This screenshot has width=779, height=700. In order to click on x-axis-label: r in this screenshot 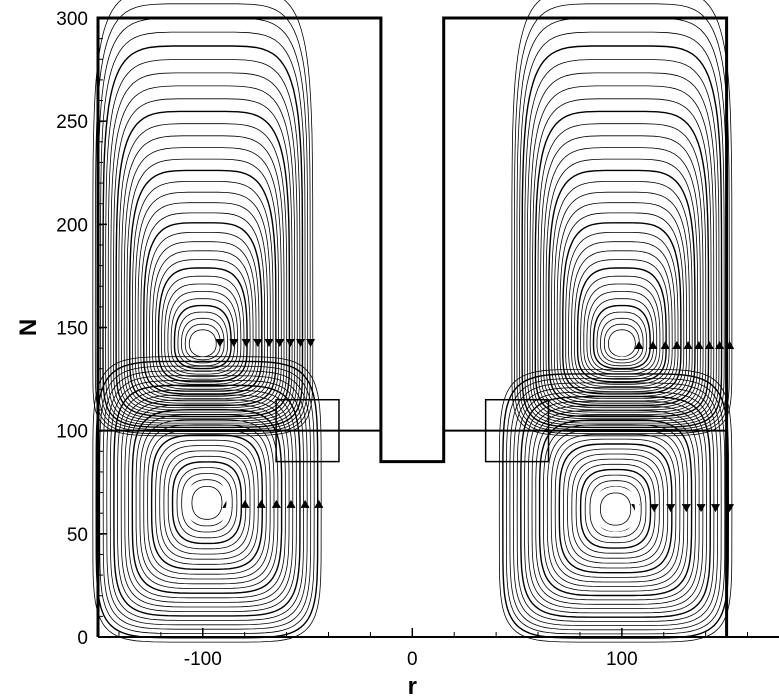, I will do `click(412, 686)`.